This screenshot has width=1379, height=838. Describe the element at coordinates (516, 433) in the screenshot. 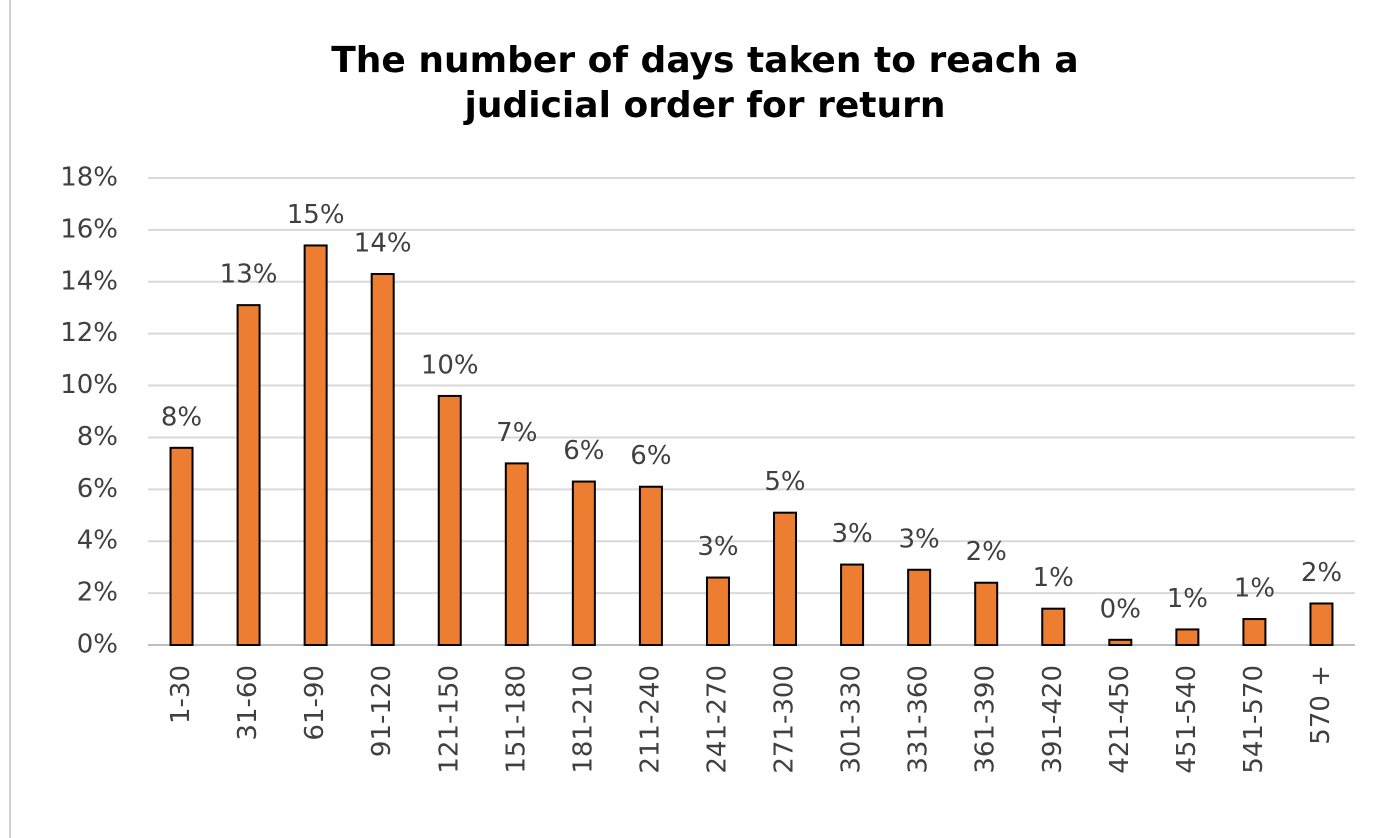

I see `data-label: 7%` at that location.